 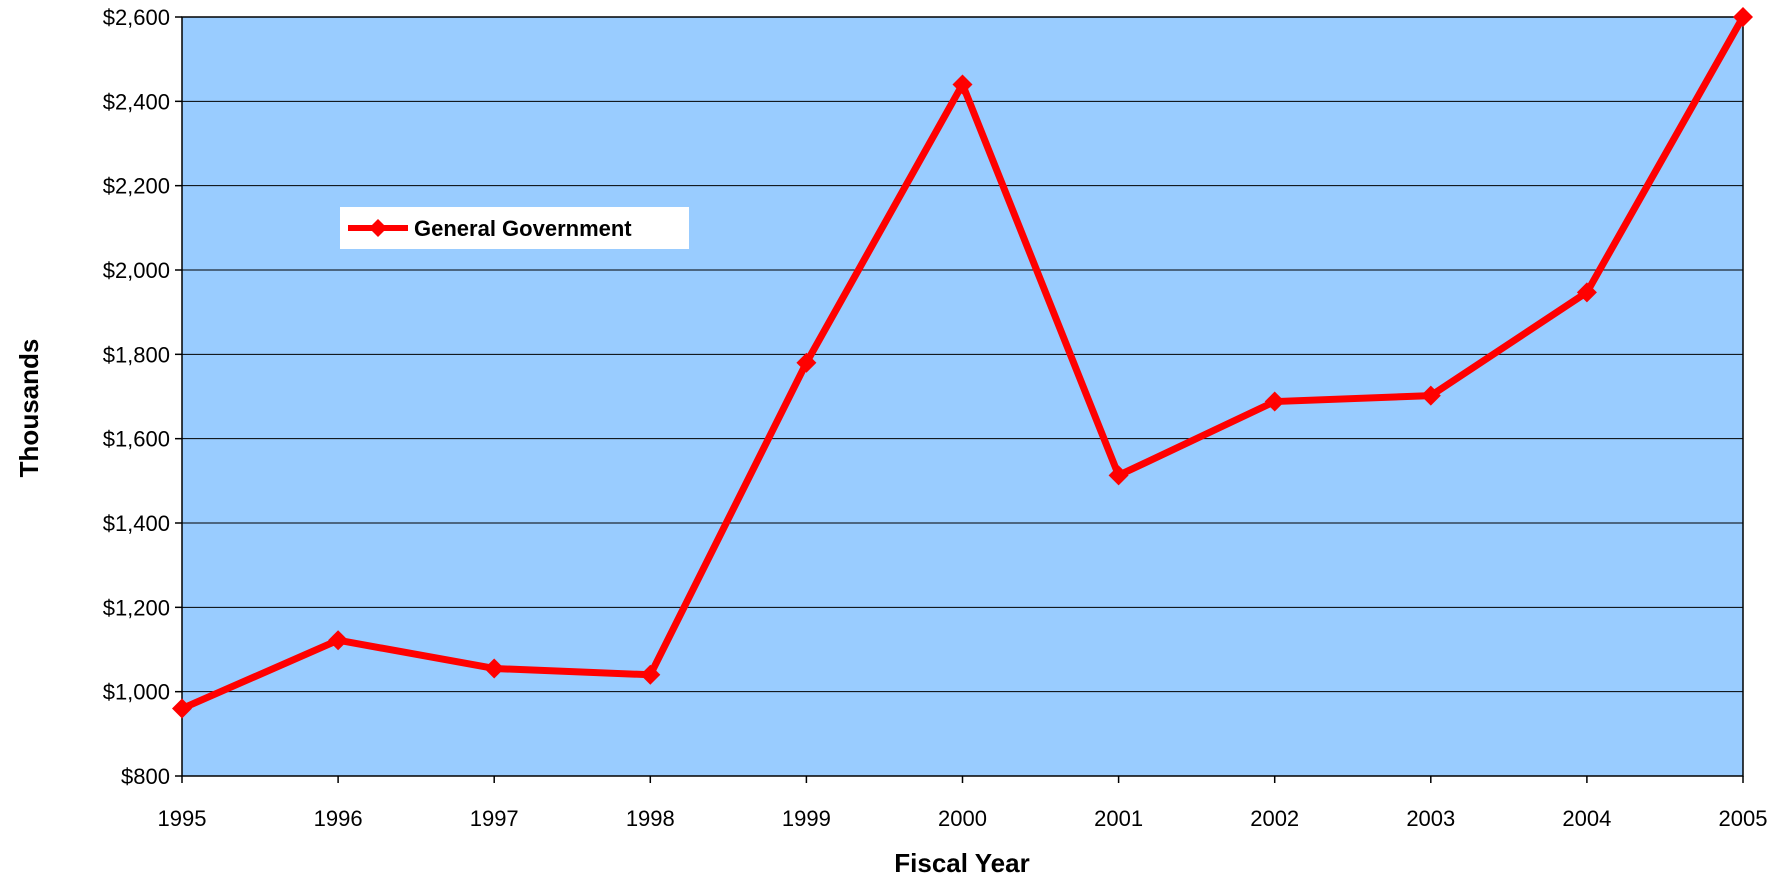 What do you see at coordinates (178, 396) in the screenshot?
I see `y-axis-ticks` at bounding box center [178, 396].